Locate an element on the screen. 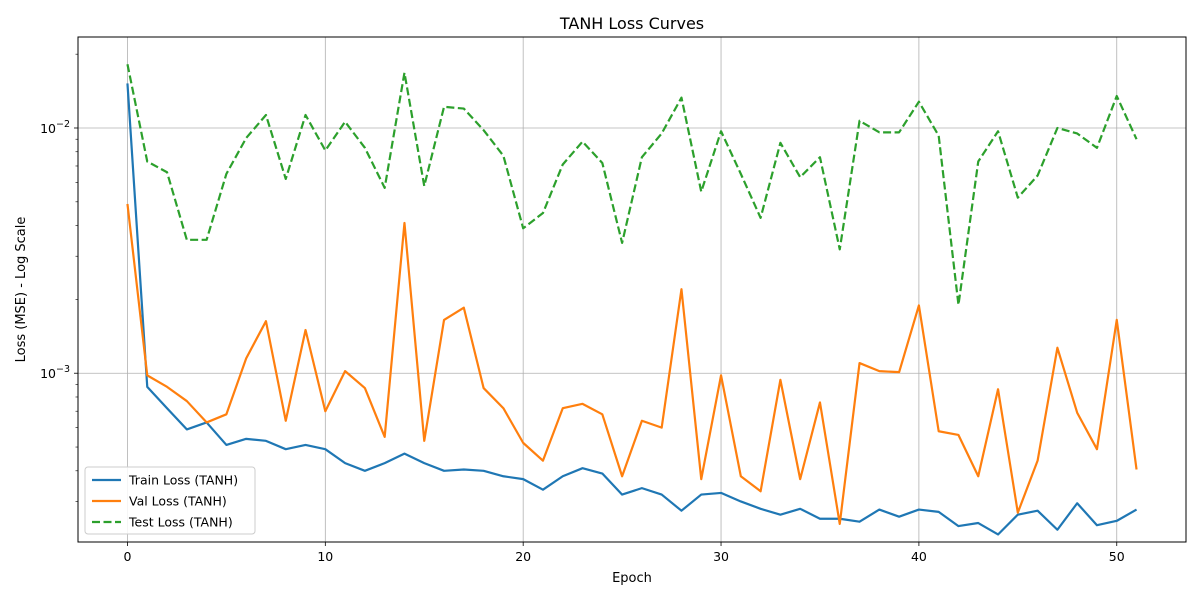  legend-label: Train Loss (TANH) is located at coordinates (183, 480).